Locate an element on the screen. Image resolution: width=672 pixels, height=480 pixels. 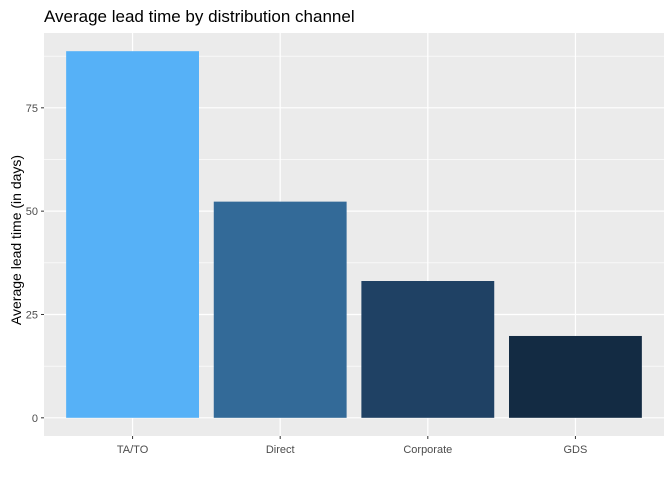
x-tick-label: Direct is located at coordinates (280, 450).